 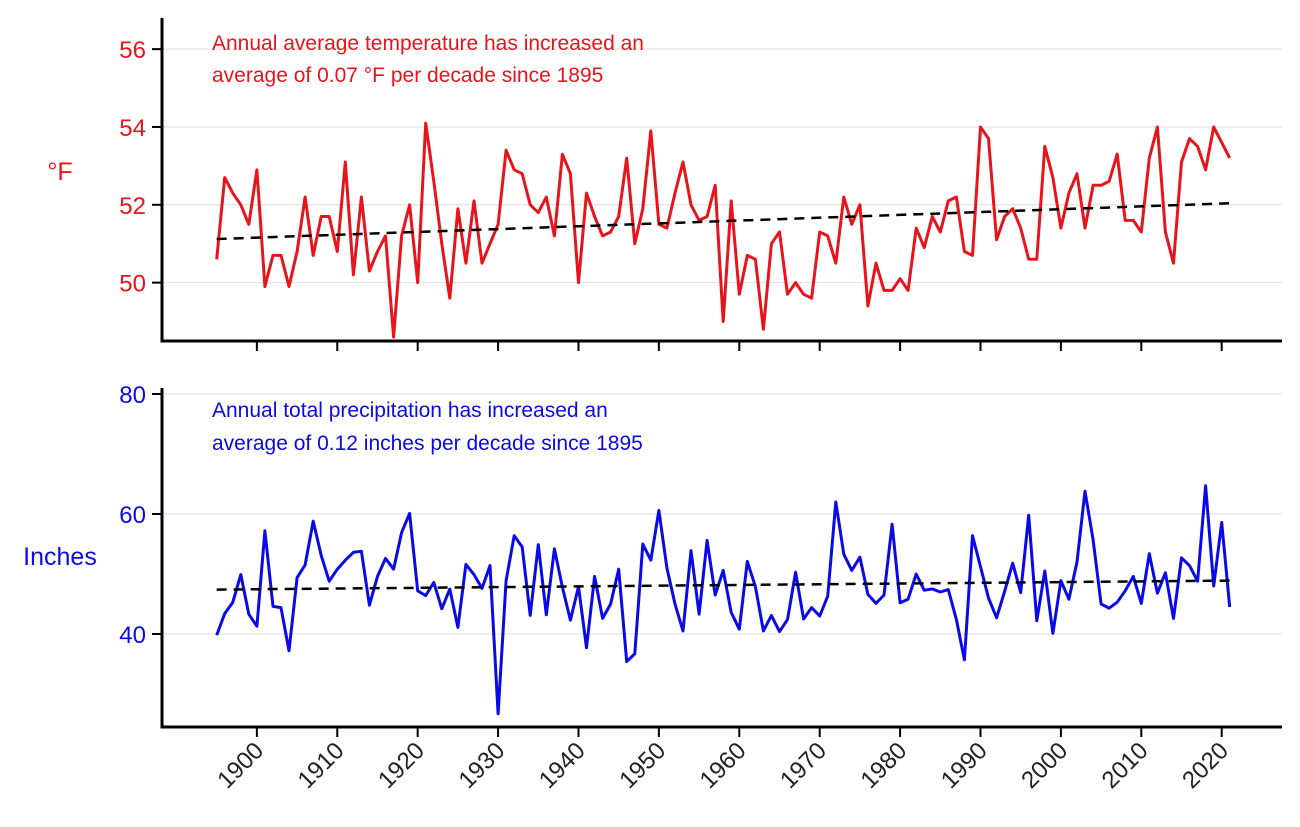 I want to click on y-tick-label: 50, so click(x=132, y=284).